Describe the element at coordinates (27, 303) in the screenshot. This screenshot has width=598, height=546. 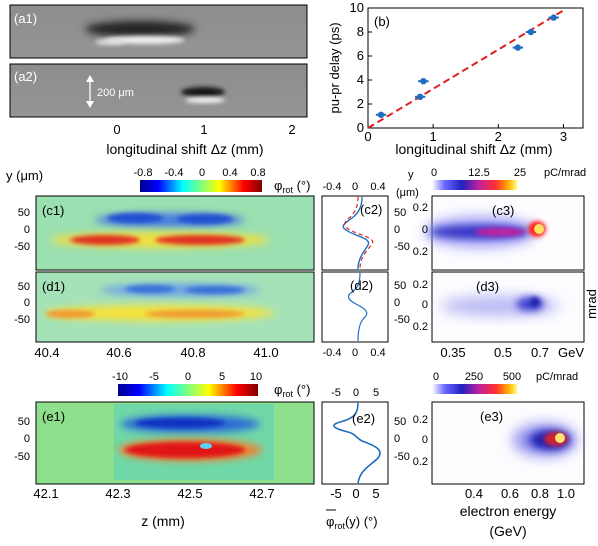
I see `d1-ytick-1: 0` at that location.